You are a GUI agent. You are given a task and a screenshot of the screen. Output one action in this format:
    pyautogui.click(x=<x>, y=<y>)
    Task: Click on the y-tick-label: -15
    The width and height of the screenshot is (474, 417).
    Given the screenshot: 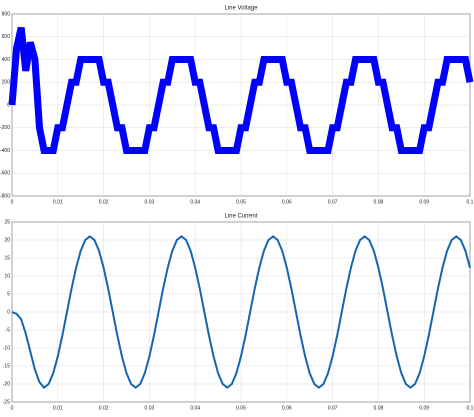 What is the action you would take?
    pyautogui.click(x=6, y=366)
    